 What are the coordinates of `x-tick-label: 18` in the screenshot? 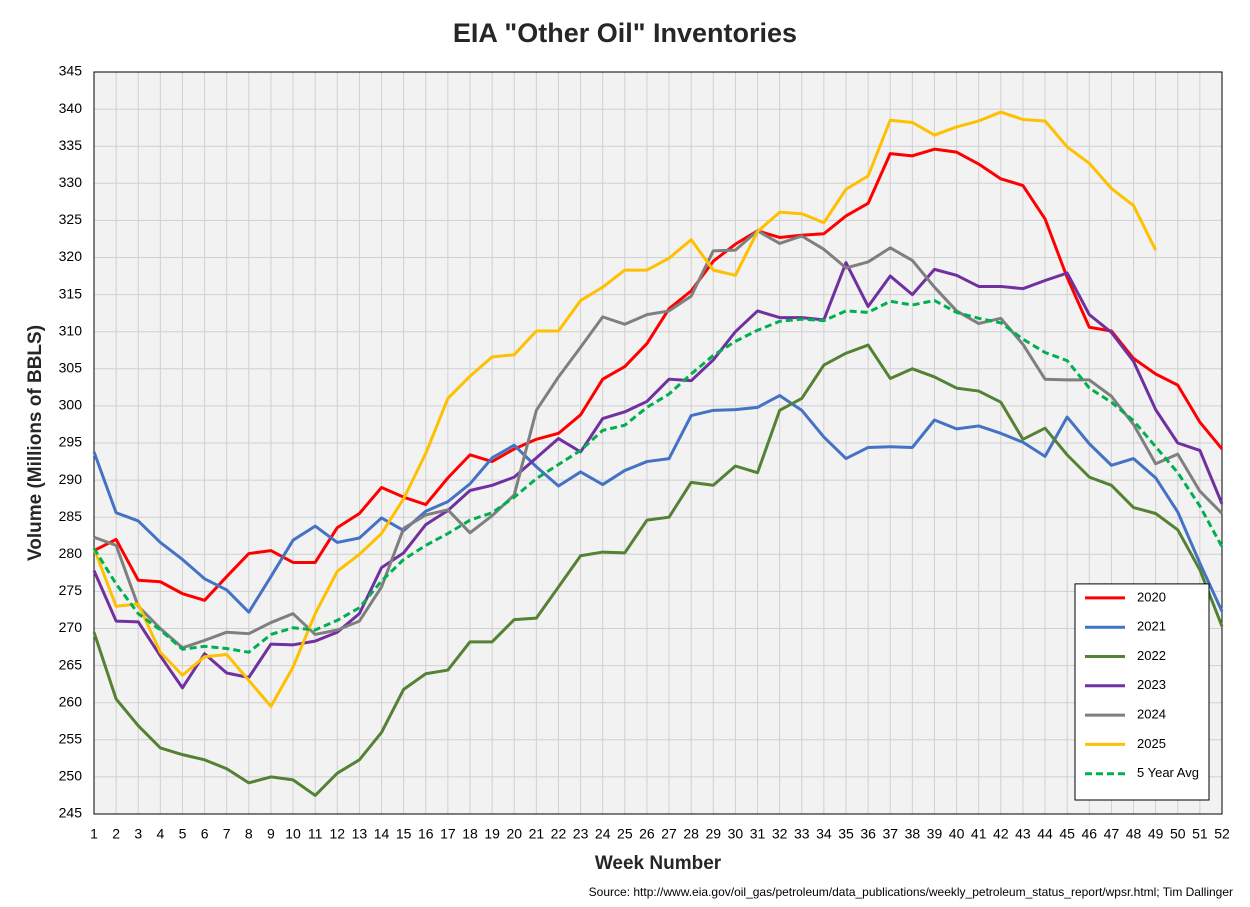 It's located at (470, 834).